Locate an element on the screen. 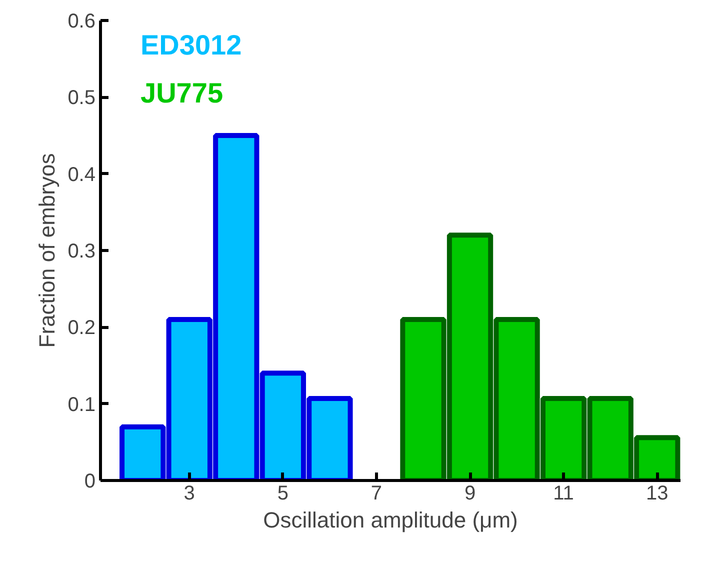 Image resolution: width=710 pixels, height=569 pixels. y-tick-label: 0.1 is located at coordinates (82, 405).